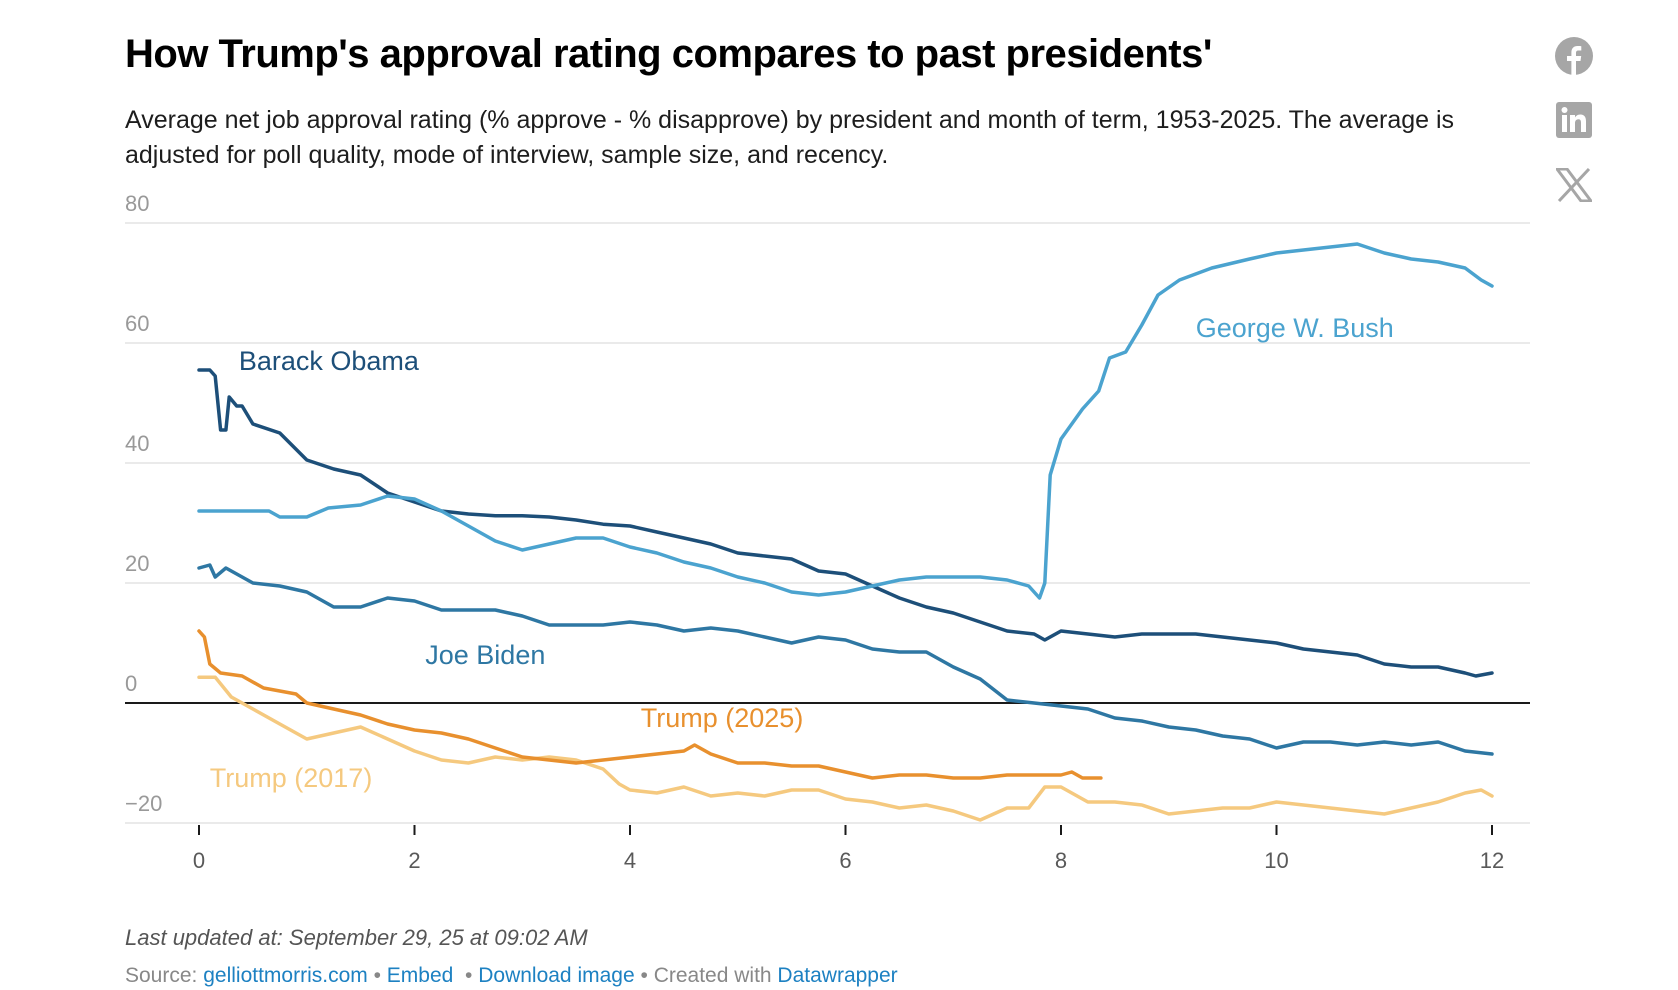  I want to click on x-tick-label: 2, so click(414, 860).